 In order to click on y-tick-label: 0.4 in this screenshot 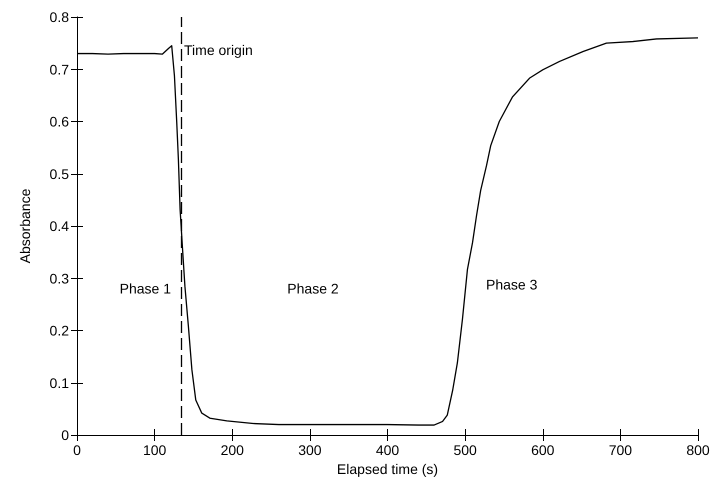, I will do `click(60, 226)`.